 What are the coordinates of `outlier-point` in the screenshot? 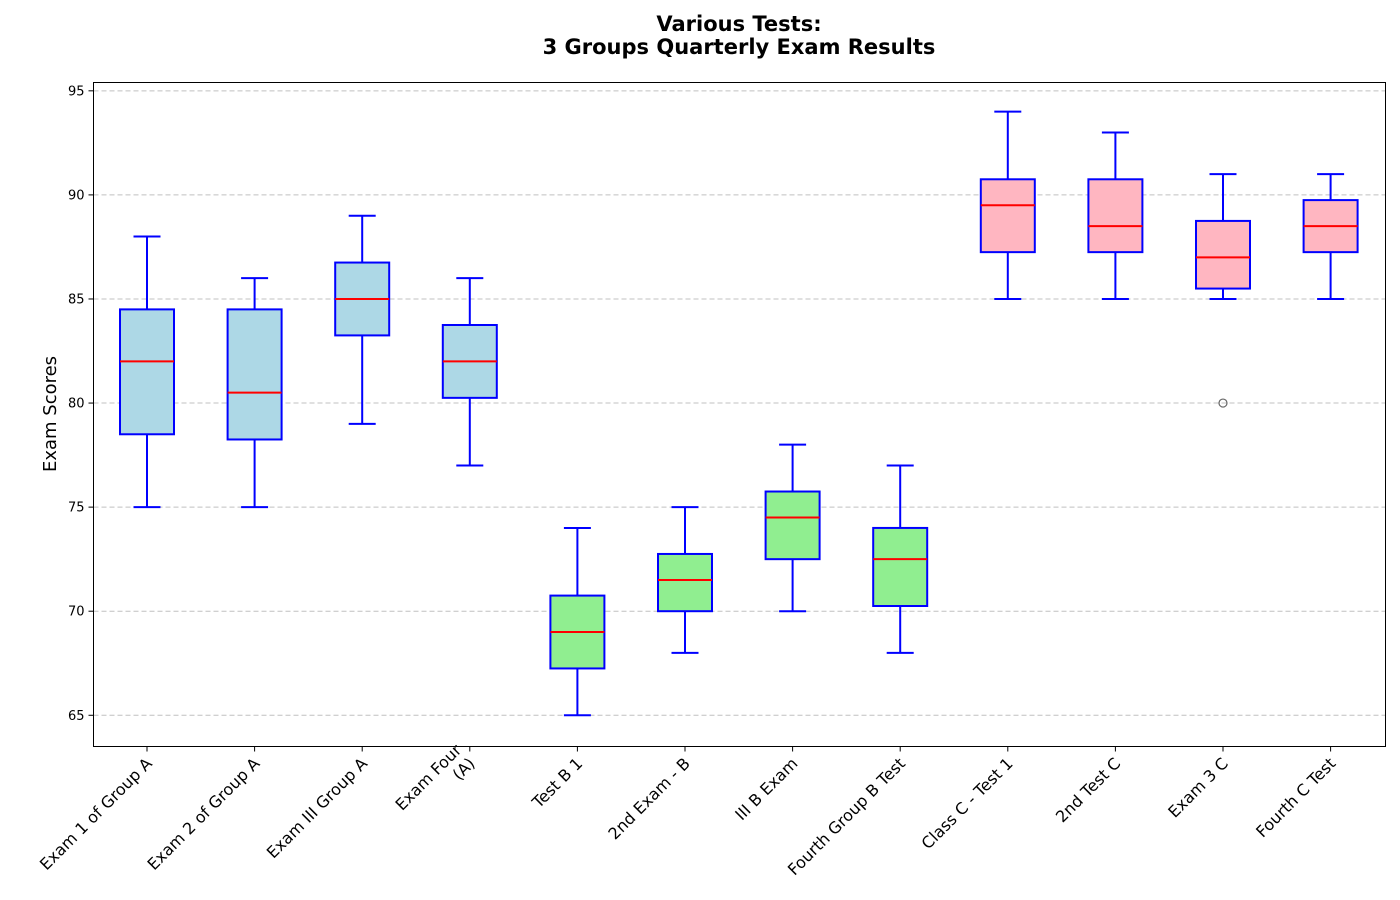 It's located at (1223, 403).